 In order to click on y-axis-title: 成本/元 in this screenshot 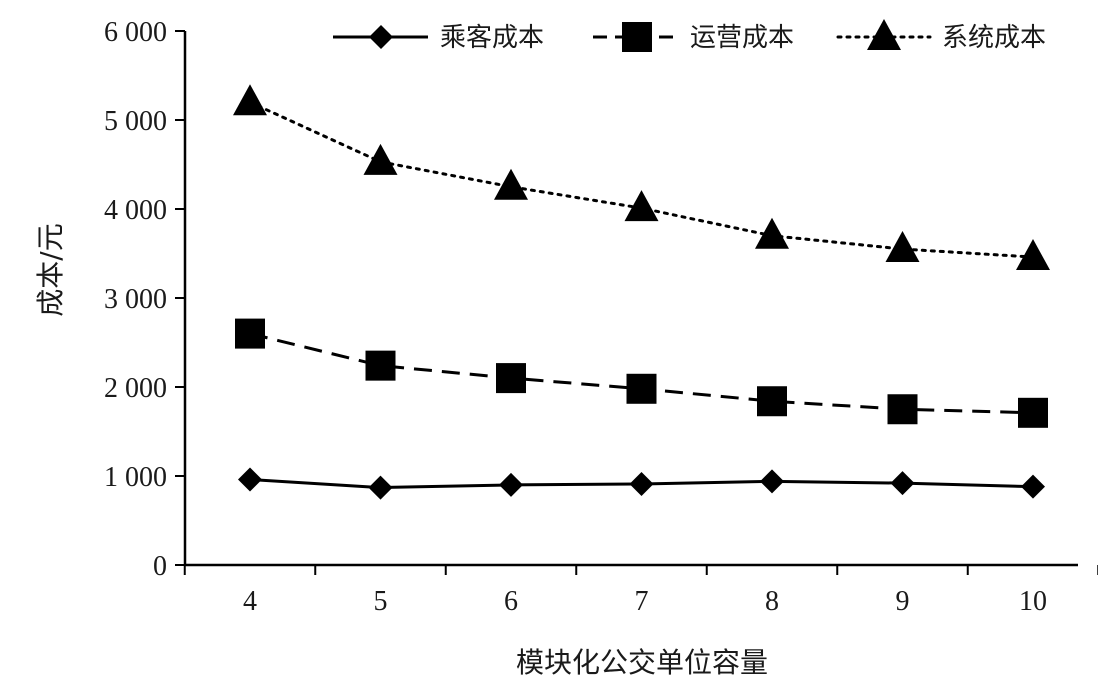, I will do `click(50, 269)`.